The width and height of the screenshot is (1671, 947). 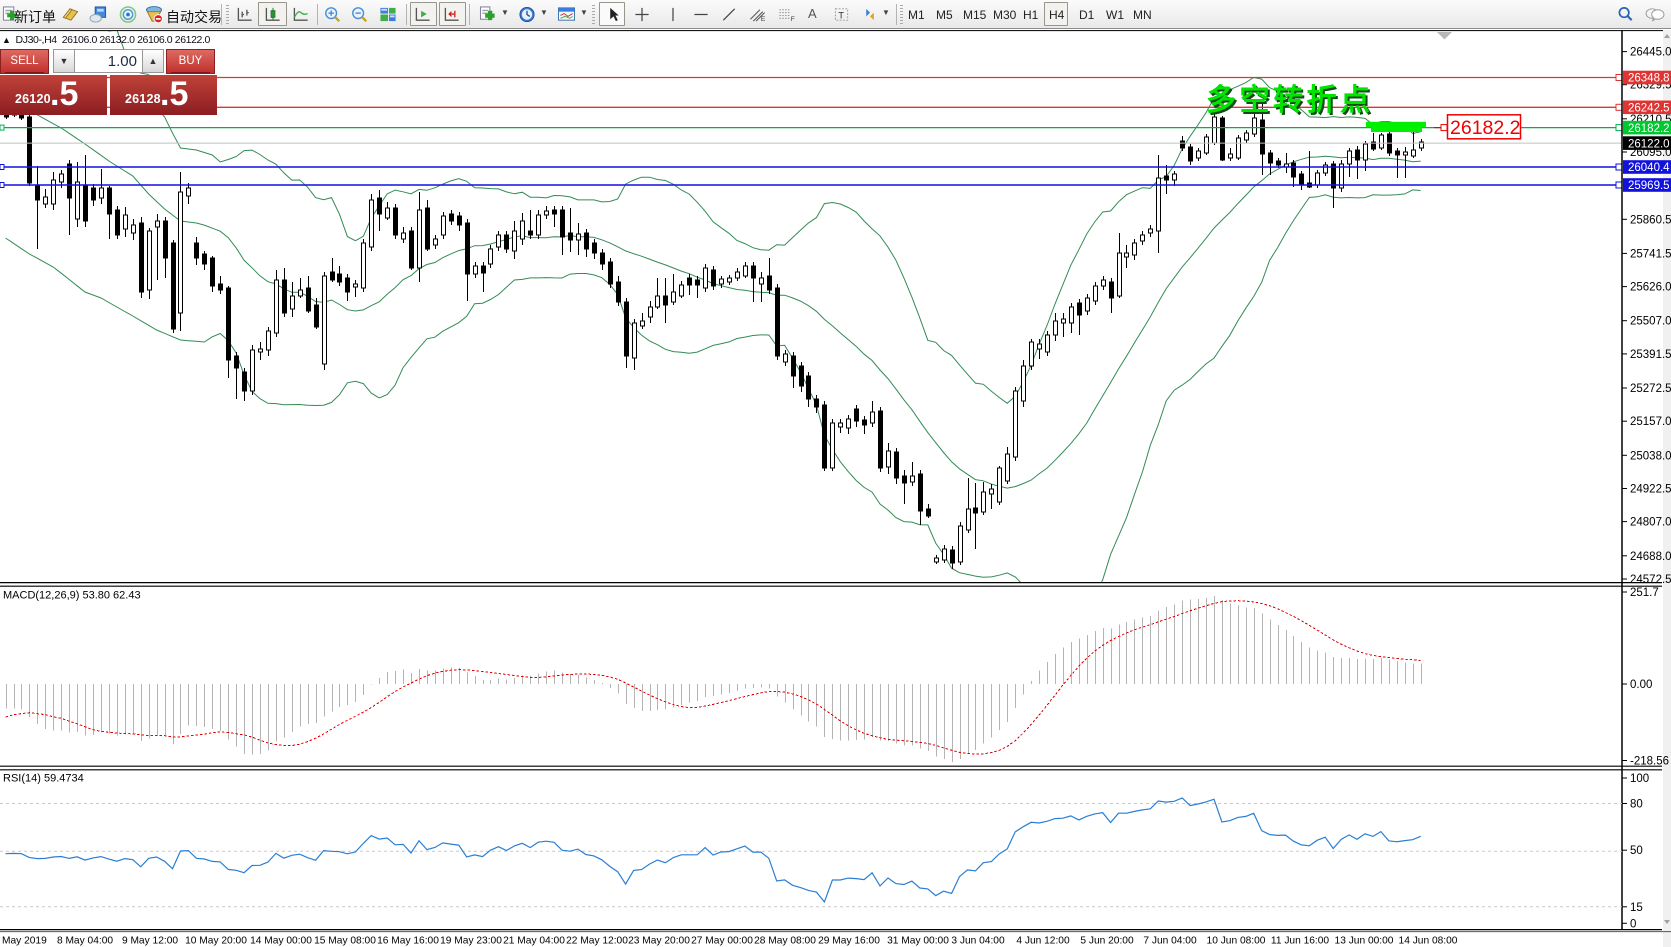 I want to click on svg-text: 25507.0, so click(x=1650, y=322).